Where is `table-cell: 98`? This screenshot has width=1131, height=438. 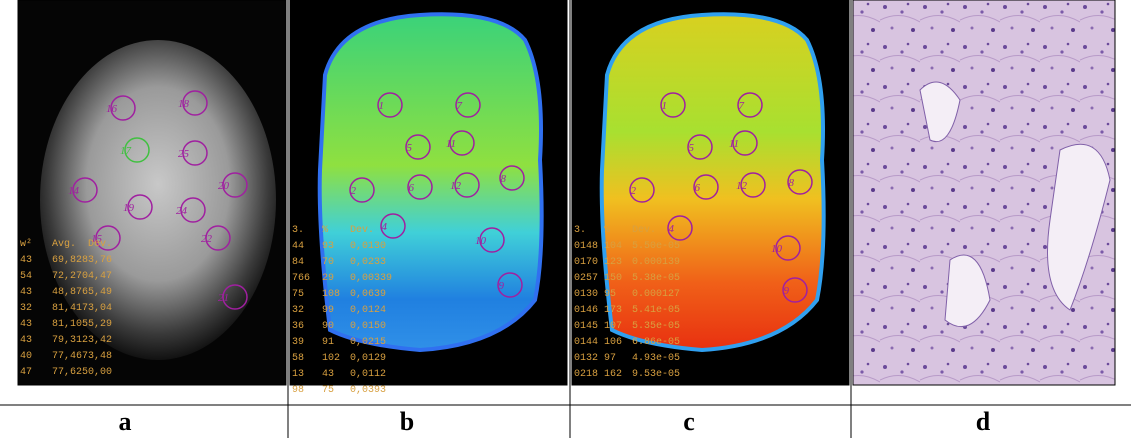 table-cell: 98 is located at coordinates (298, 390).